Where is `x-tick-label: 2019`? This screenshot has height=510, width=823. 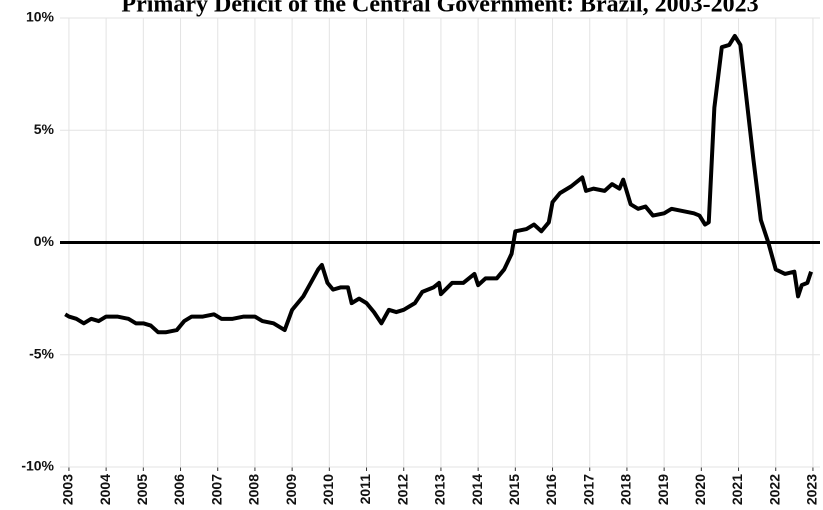 x-tick-label: 2019 is located at coordinates (663, 489).